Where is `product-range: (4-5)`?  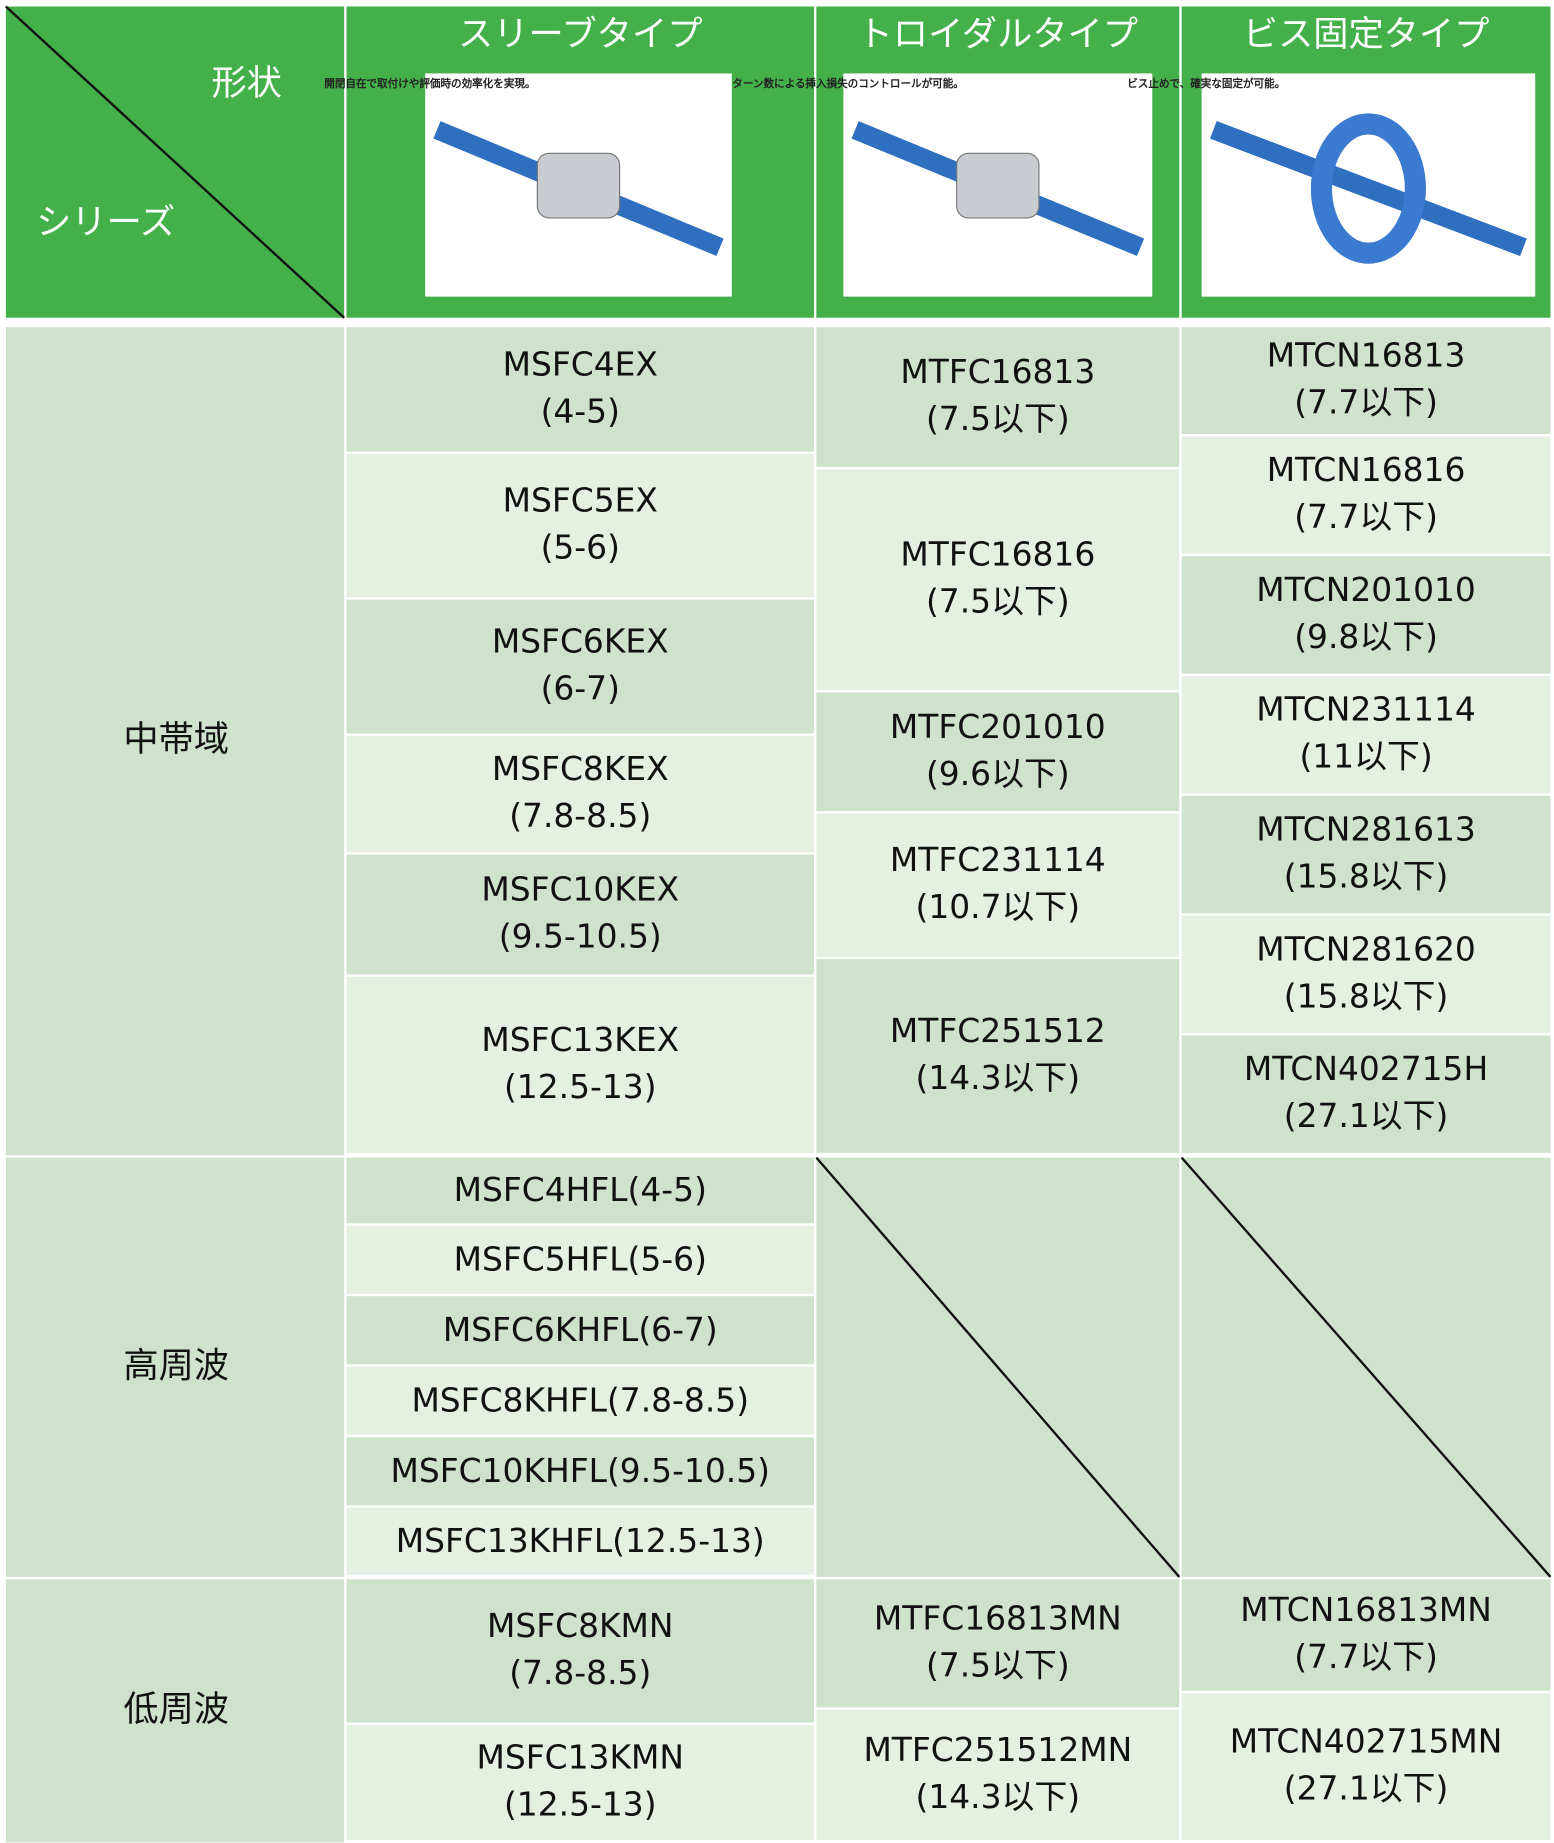 product-range: (4-5) is located at coordinates (580, 410).